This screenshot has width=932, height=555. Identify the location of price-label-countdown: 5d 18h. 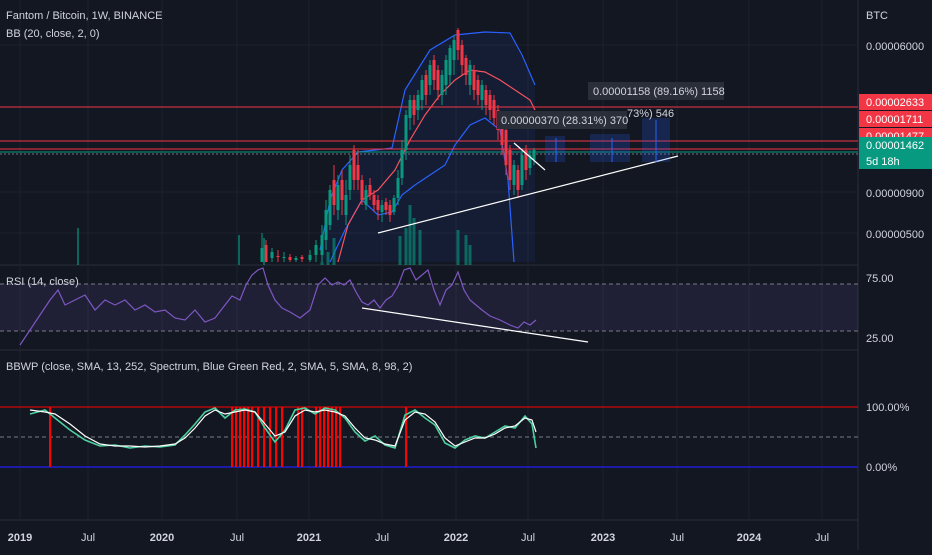
(883, 162).